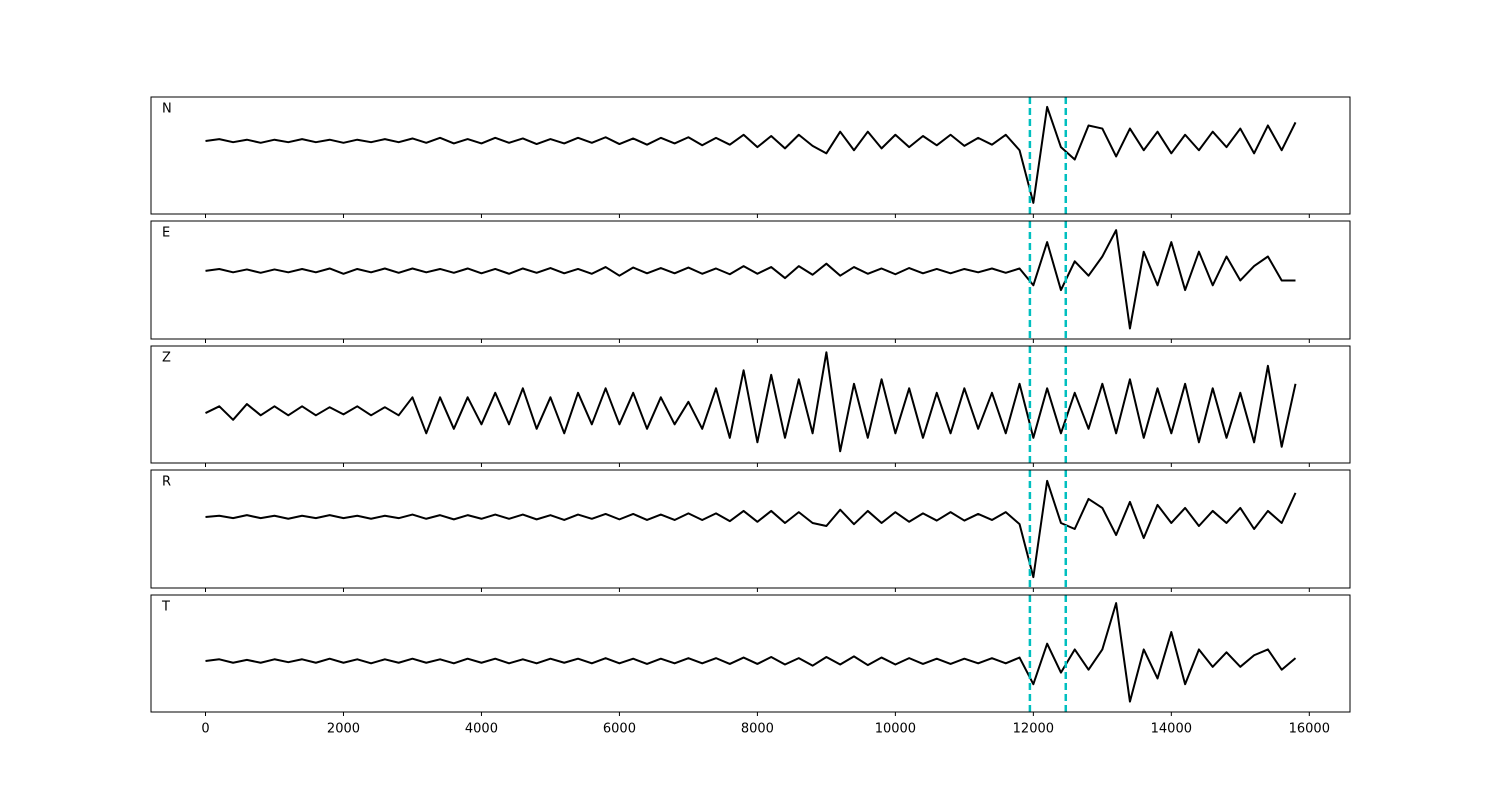 This screenshot has height=804, width=1500. What do you see at coordinates (343, 729) in the screenshot?
I see `x-tick-label: 2000` at bounding box center [343, 729].